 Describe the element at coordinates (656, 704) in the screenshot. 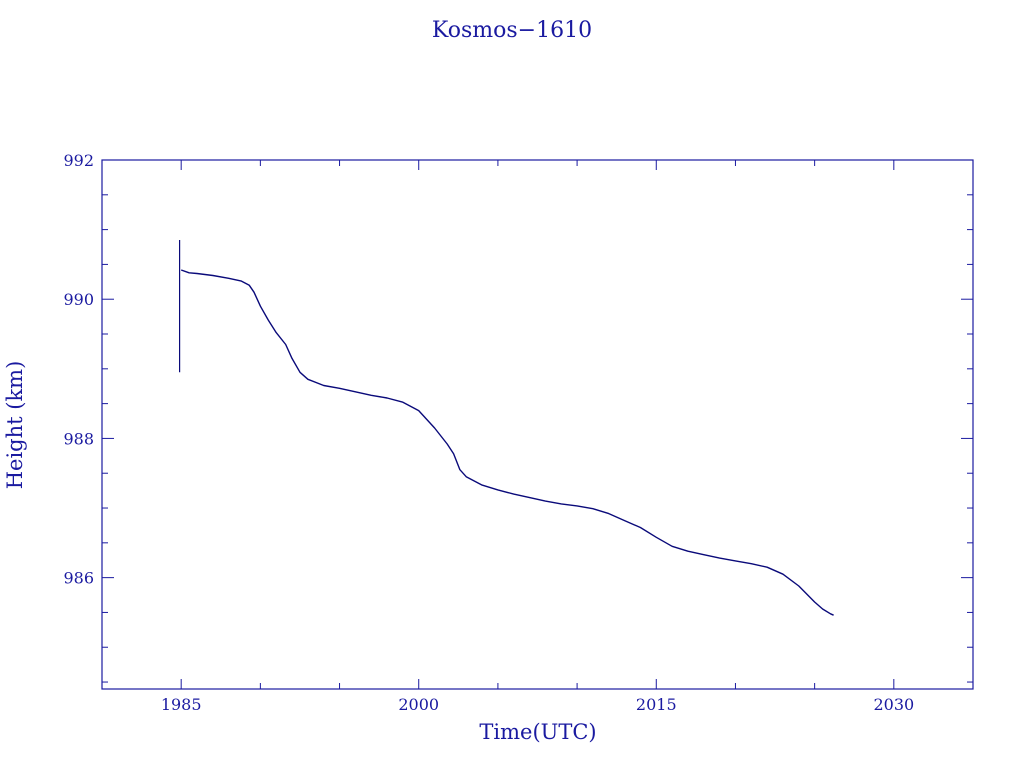

I see `x-tick-label: 2015` at that location.